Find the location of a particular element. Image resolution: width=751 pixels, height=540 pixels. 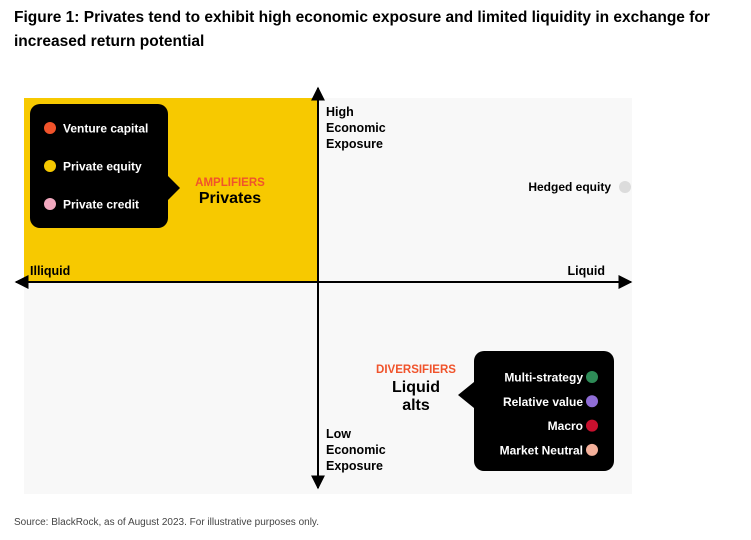

legend-label: Venture capital is located at coordinates (105, 129).